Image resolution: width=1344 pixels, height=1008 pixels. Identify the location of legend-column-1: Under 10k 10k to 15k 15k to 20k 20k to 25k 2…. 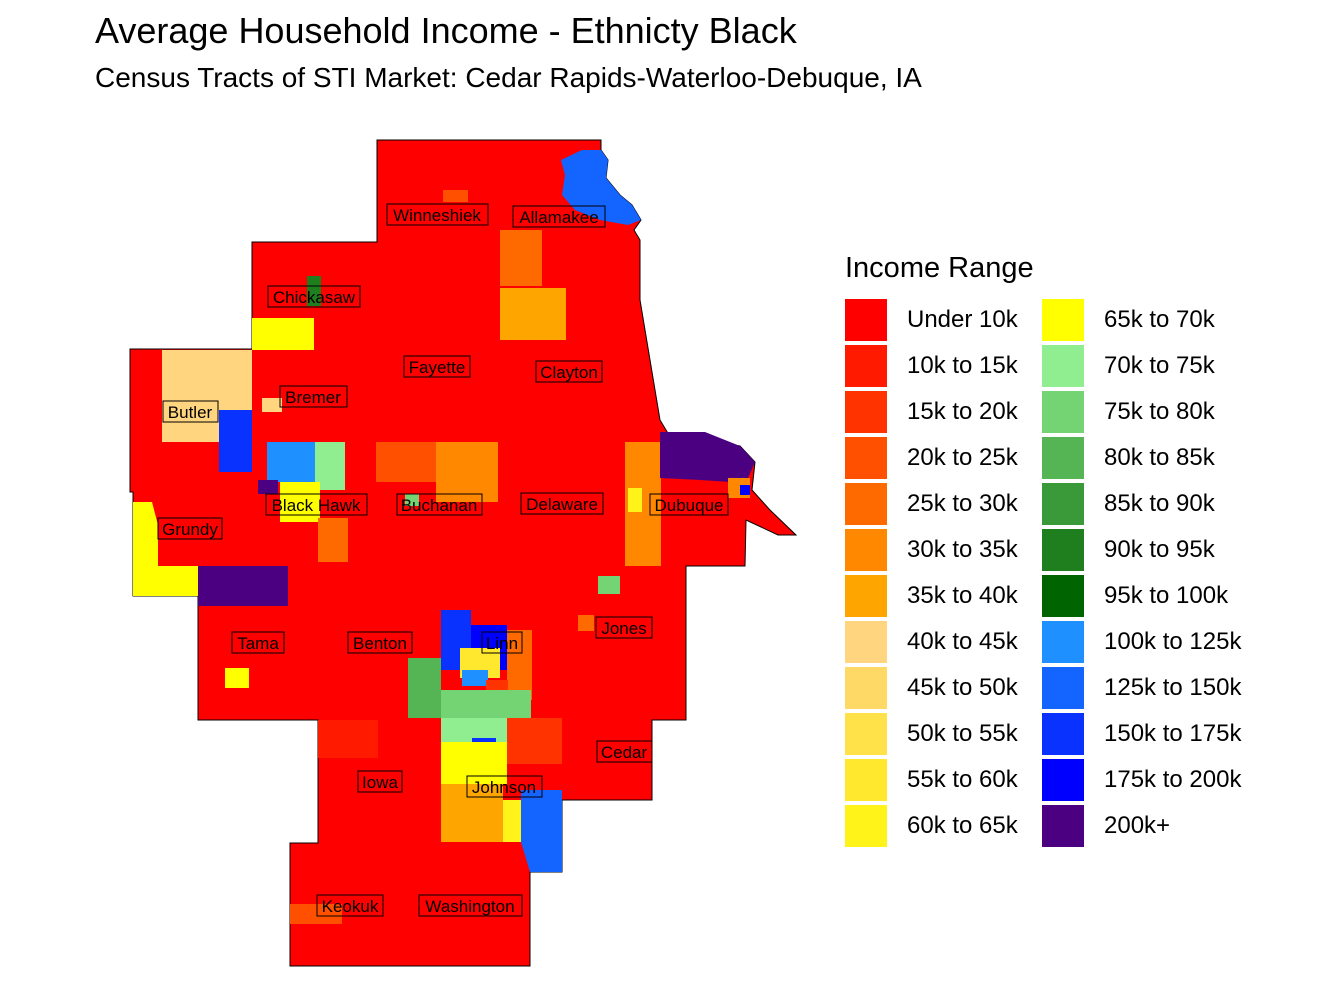
(943, 573).